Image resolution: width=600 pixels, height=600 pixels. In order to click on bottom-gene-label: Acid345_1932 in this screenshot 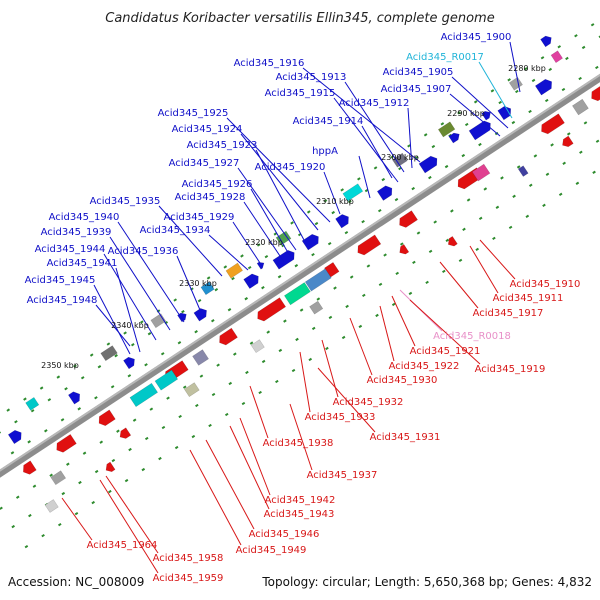, I will do `click(368, 402)`.